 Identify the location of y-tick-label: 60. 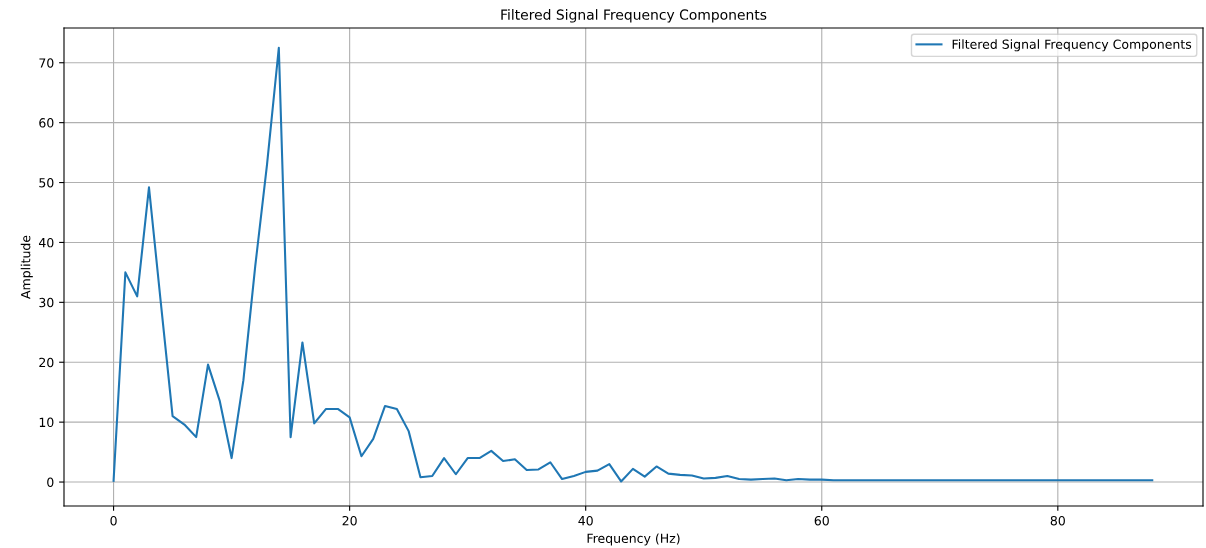
(46, 123).